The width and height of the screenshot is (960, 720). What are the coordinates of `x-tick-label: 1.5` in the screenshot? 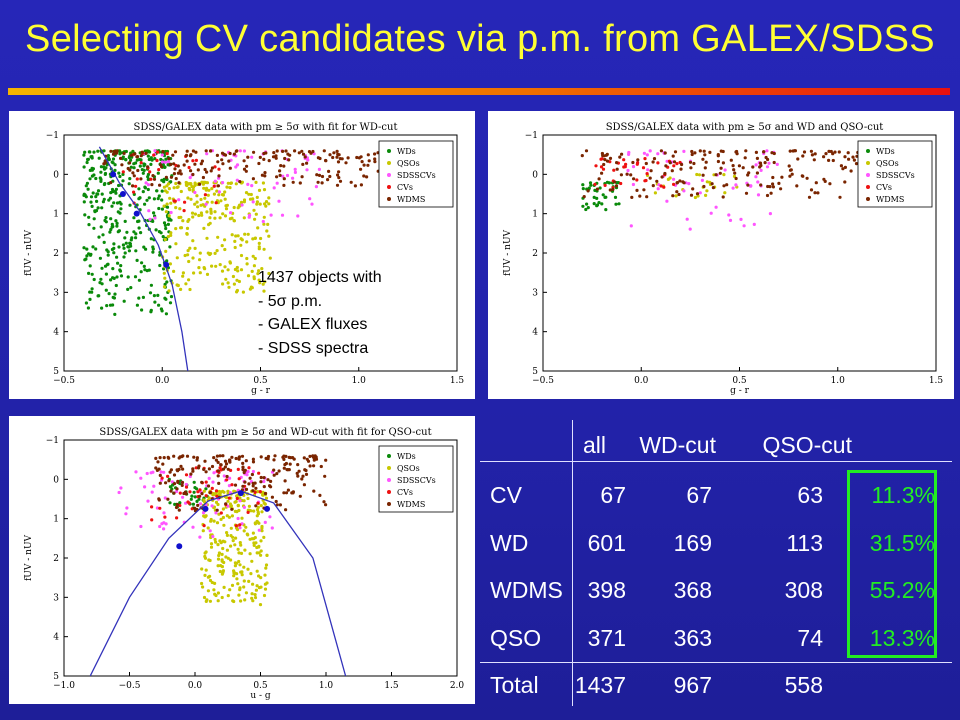 It's located at (391, 686).